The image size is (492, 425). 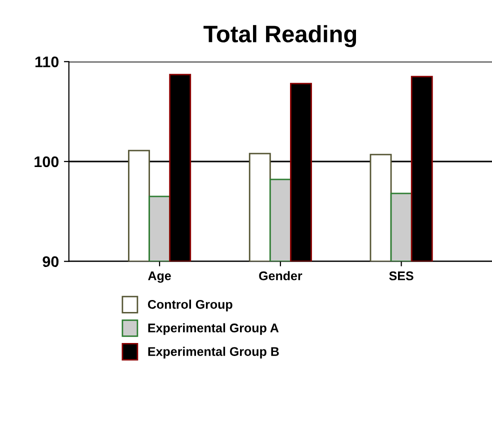 I want to click on y-tick-label: 110, so click(x=47, y=62).